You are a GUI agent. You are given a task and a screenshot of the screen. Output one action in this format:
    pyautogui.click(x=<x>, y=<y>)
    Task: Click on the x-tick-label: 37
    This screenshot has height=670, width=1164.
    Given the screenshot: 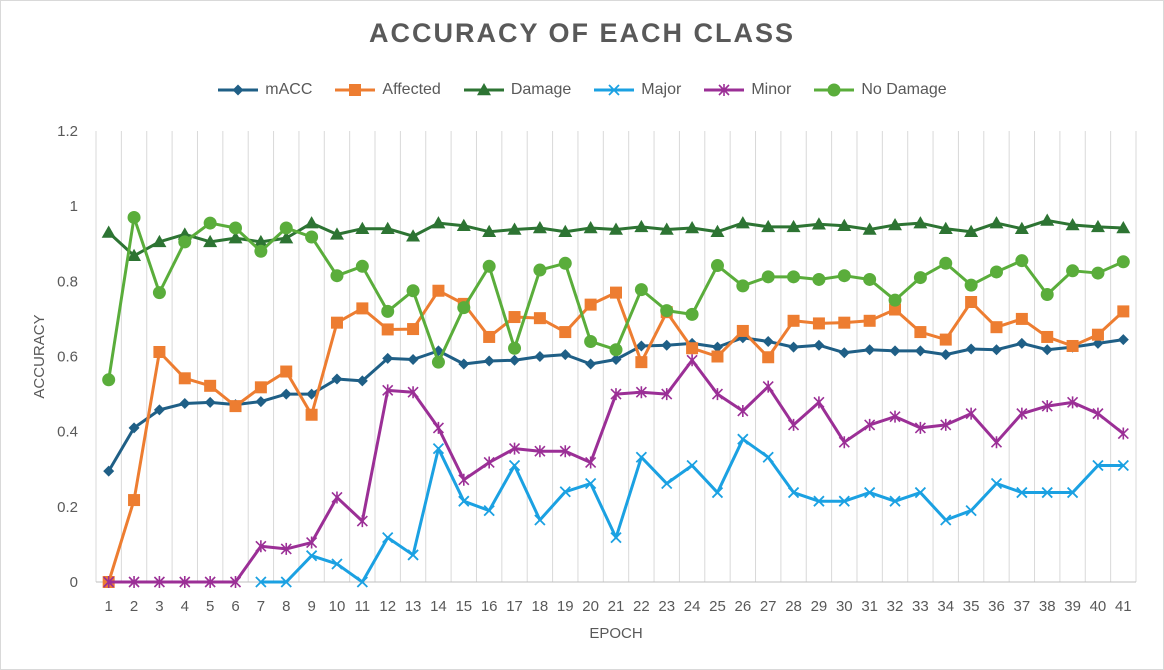 What is the action you would take?
    pyautogui.click(x=1022, y=606)
    